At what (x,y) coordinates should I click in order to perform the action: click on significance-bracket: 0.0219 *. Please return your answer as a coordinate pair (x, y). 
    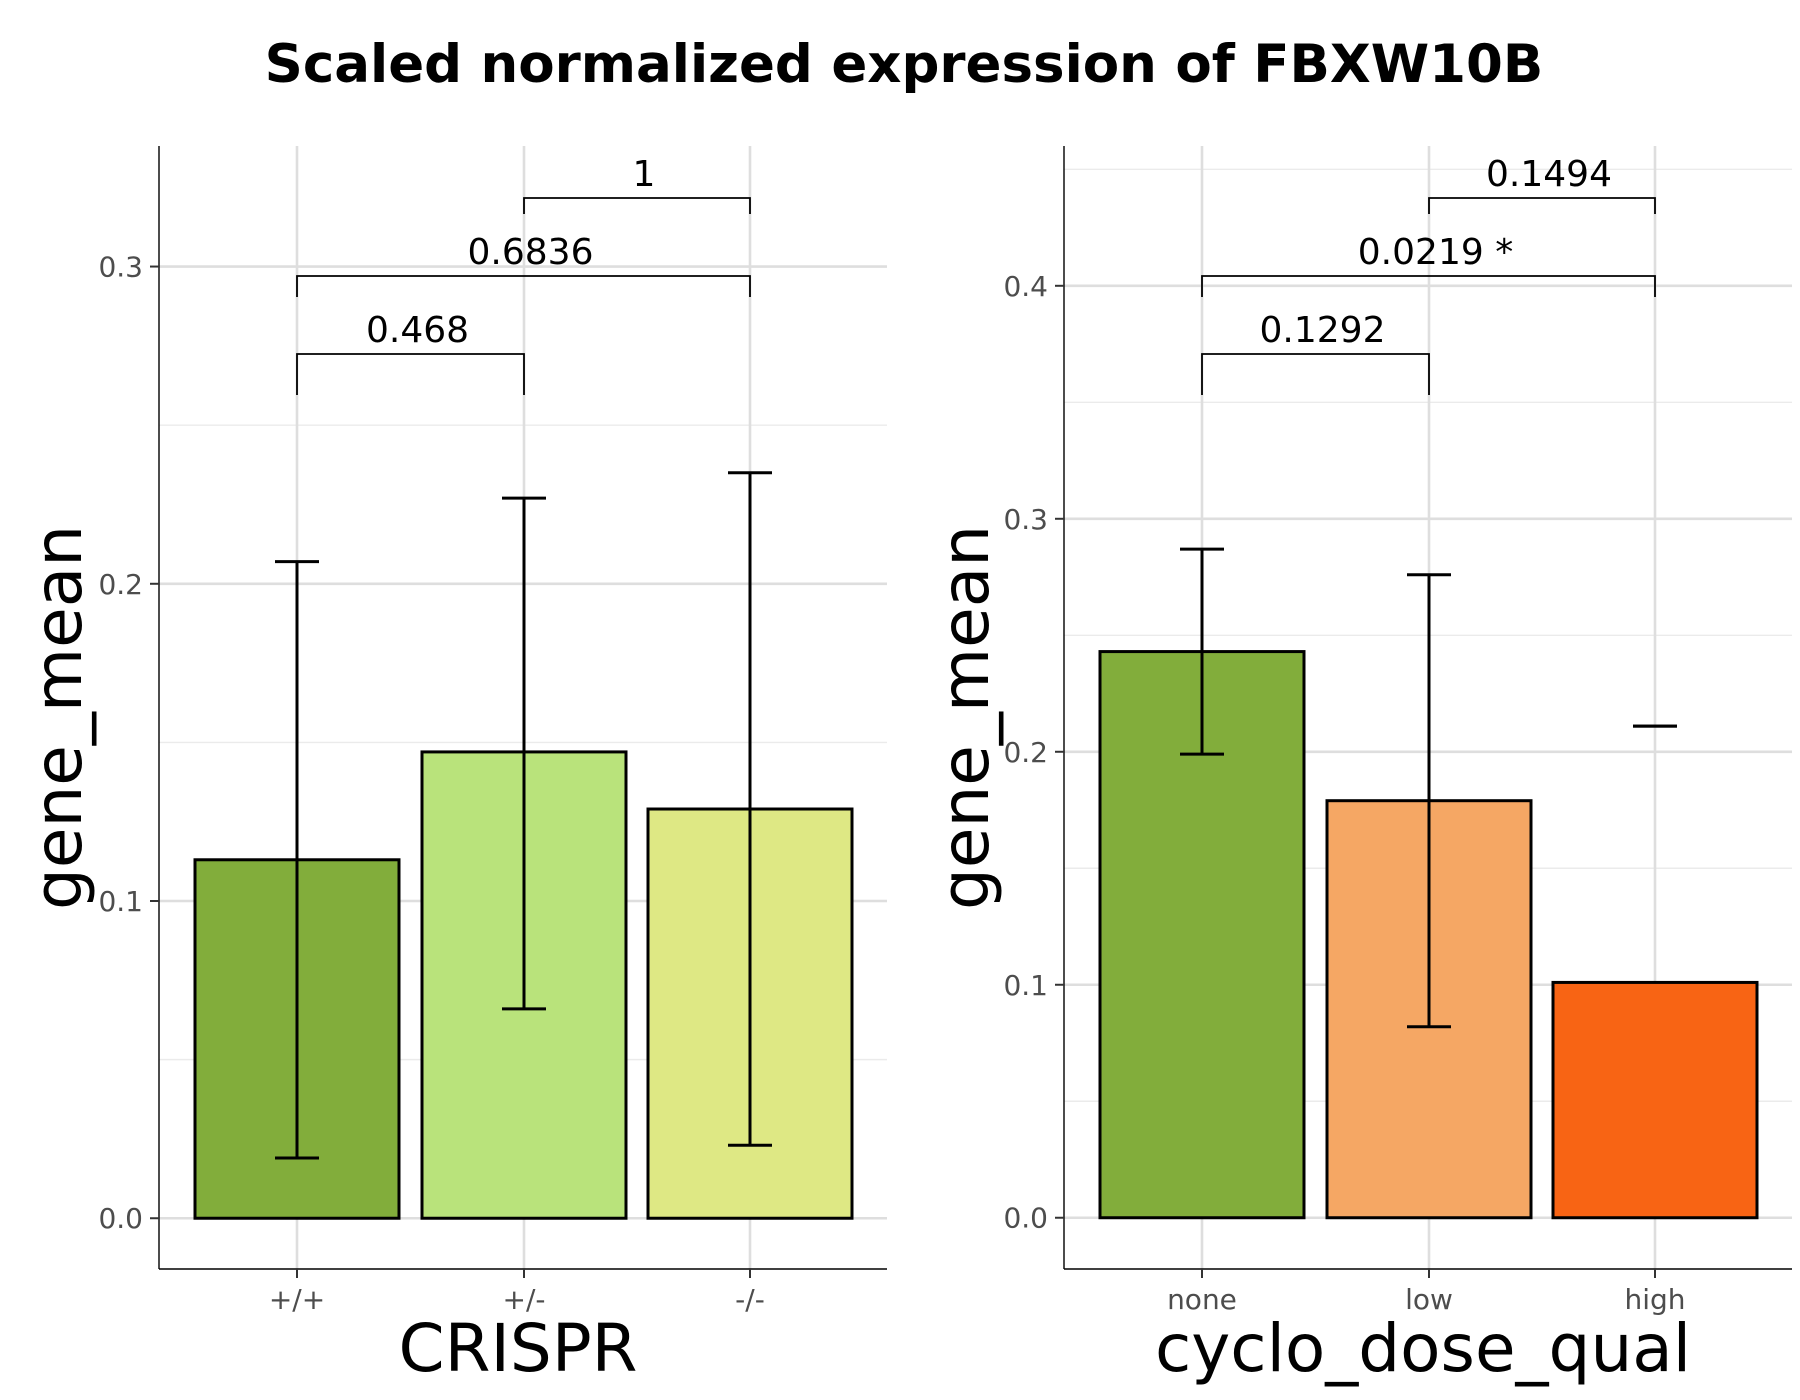
    Looking at the image, I should click on (1428, 264).